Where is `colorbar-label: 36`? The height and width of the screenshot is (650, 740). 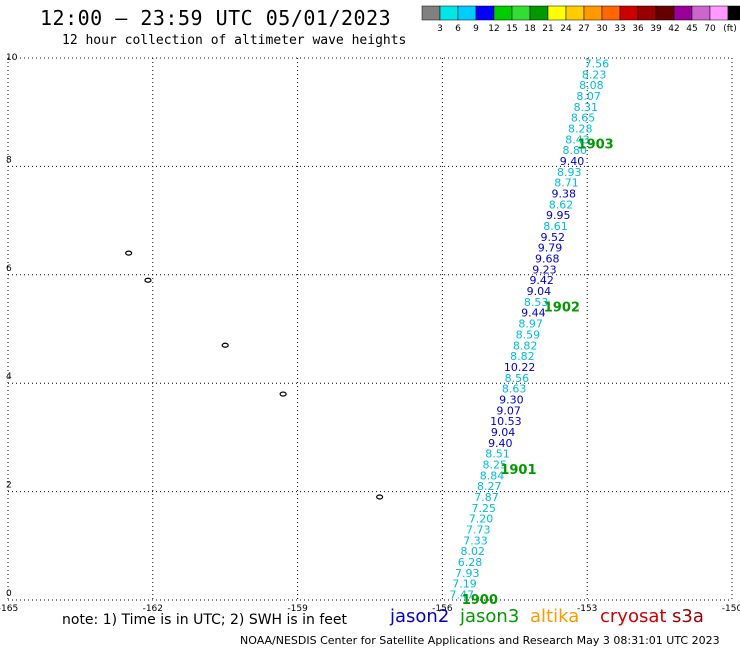 colorbar-label: 36 is located at coordinates (638, 29).